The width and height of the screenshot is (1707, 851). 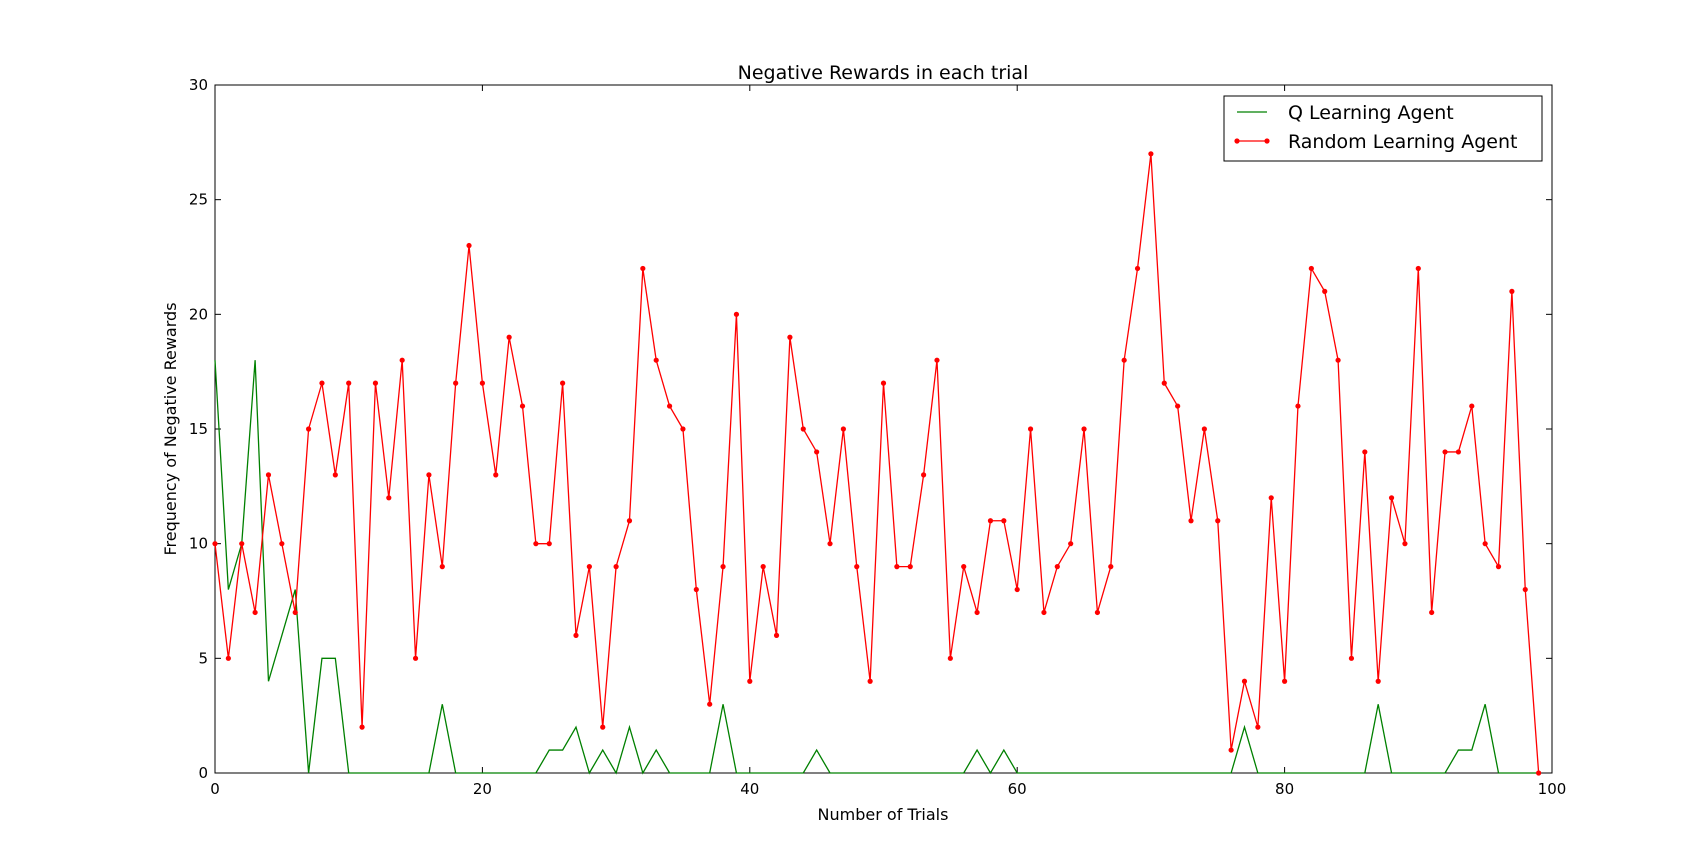 What do you see at coordinates (482, 789) in the screenshot?
I see `x-tick-label: 20` at bounding box center [482, 789].